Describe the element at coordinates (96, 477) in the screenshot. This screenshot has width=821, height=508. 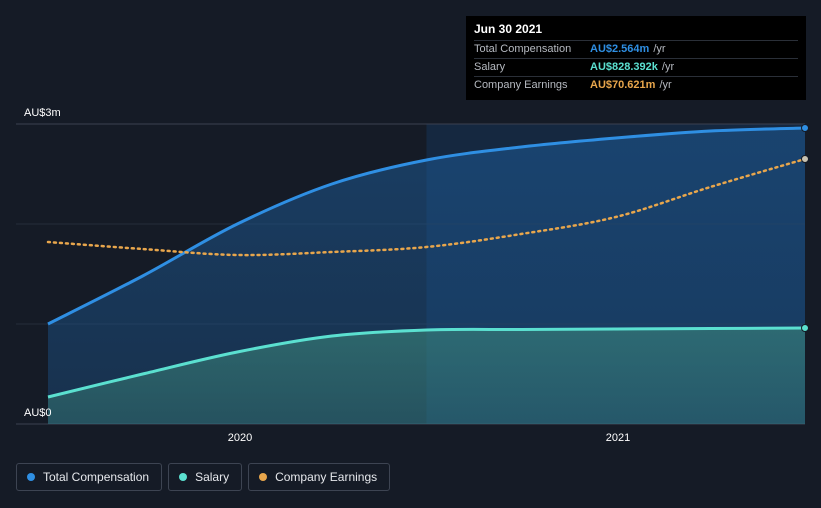
I see `legend-label: Total Compensation` at that location.